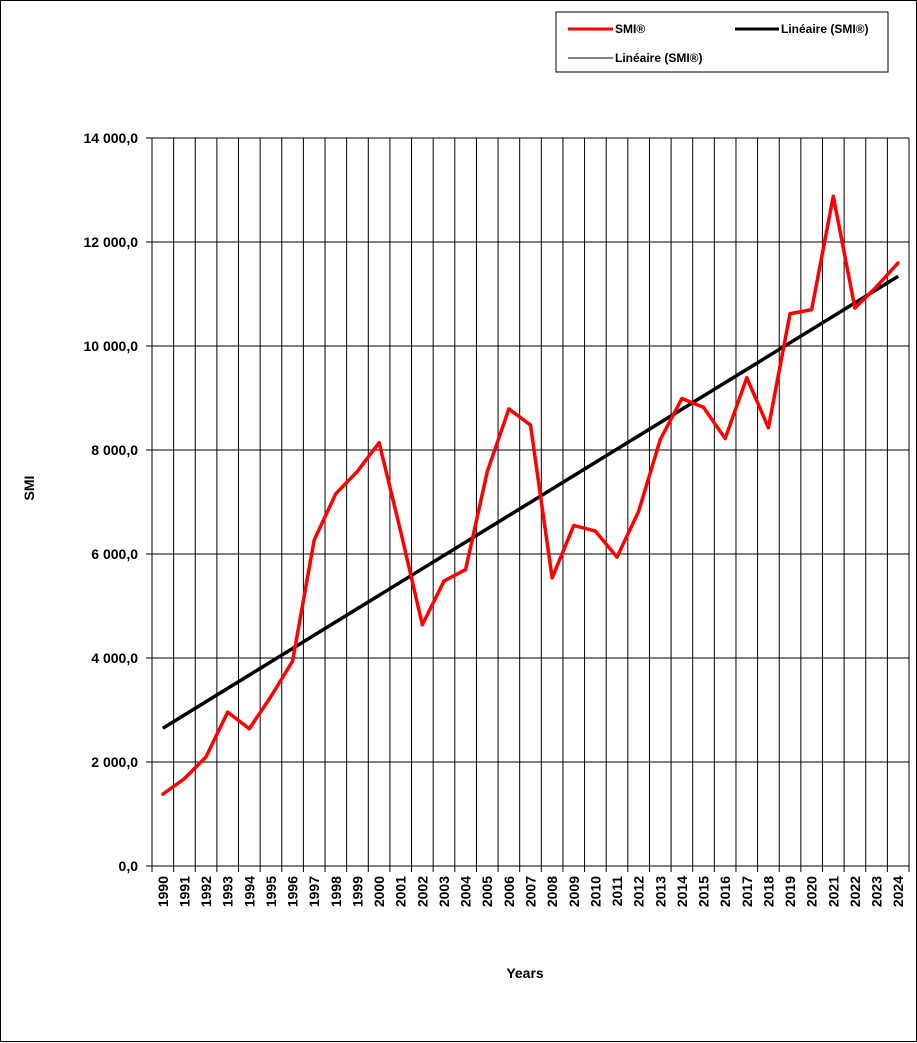 This screenshot has width=917, height=1043. Describe the element at coordinates (768, 891) in the screenshot. I see `x-tick-label: 2018` at that location.